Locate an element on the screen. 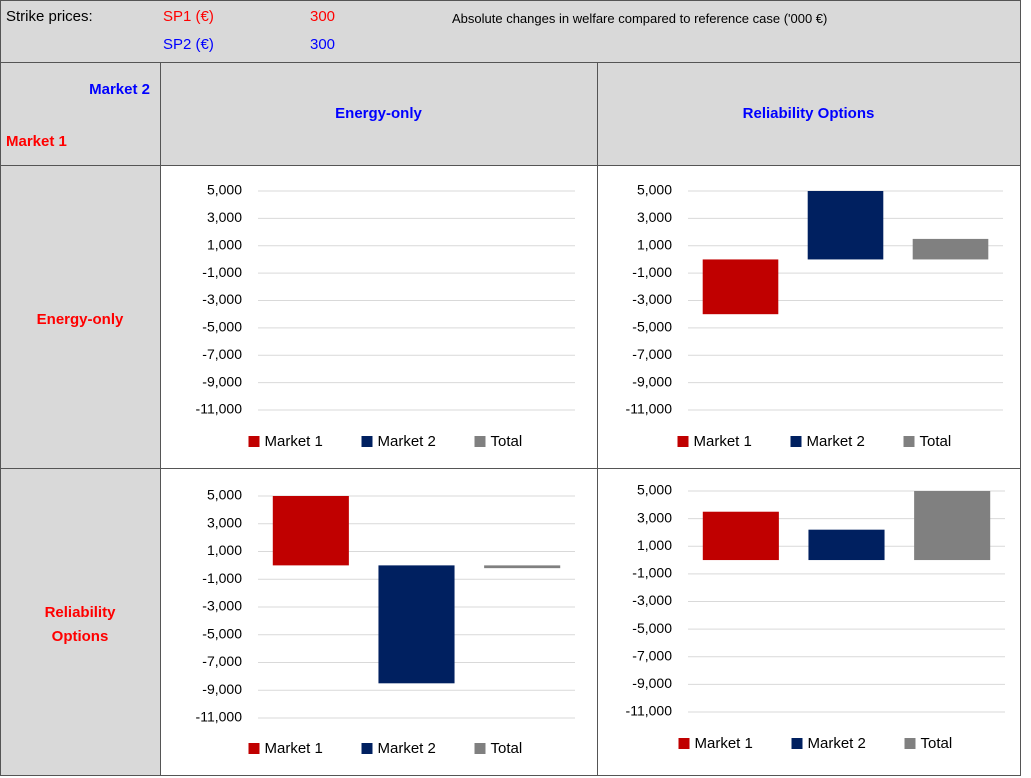 This screenshot has height=778, width=1031. corner-cell is located at coordinates (80, 114).